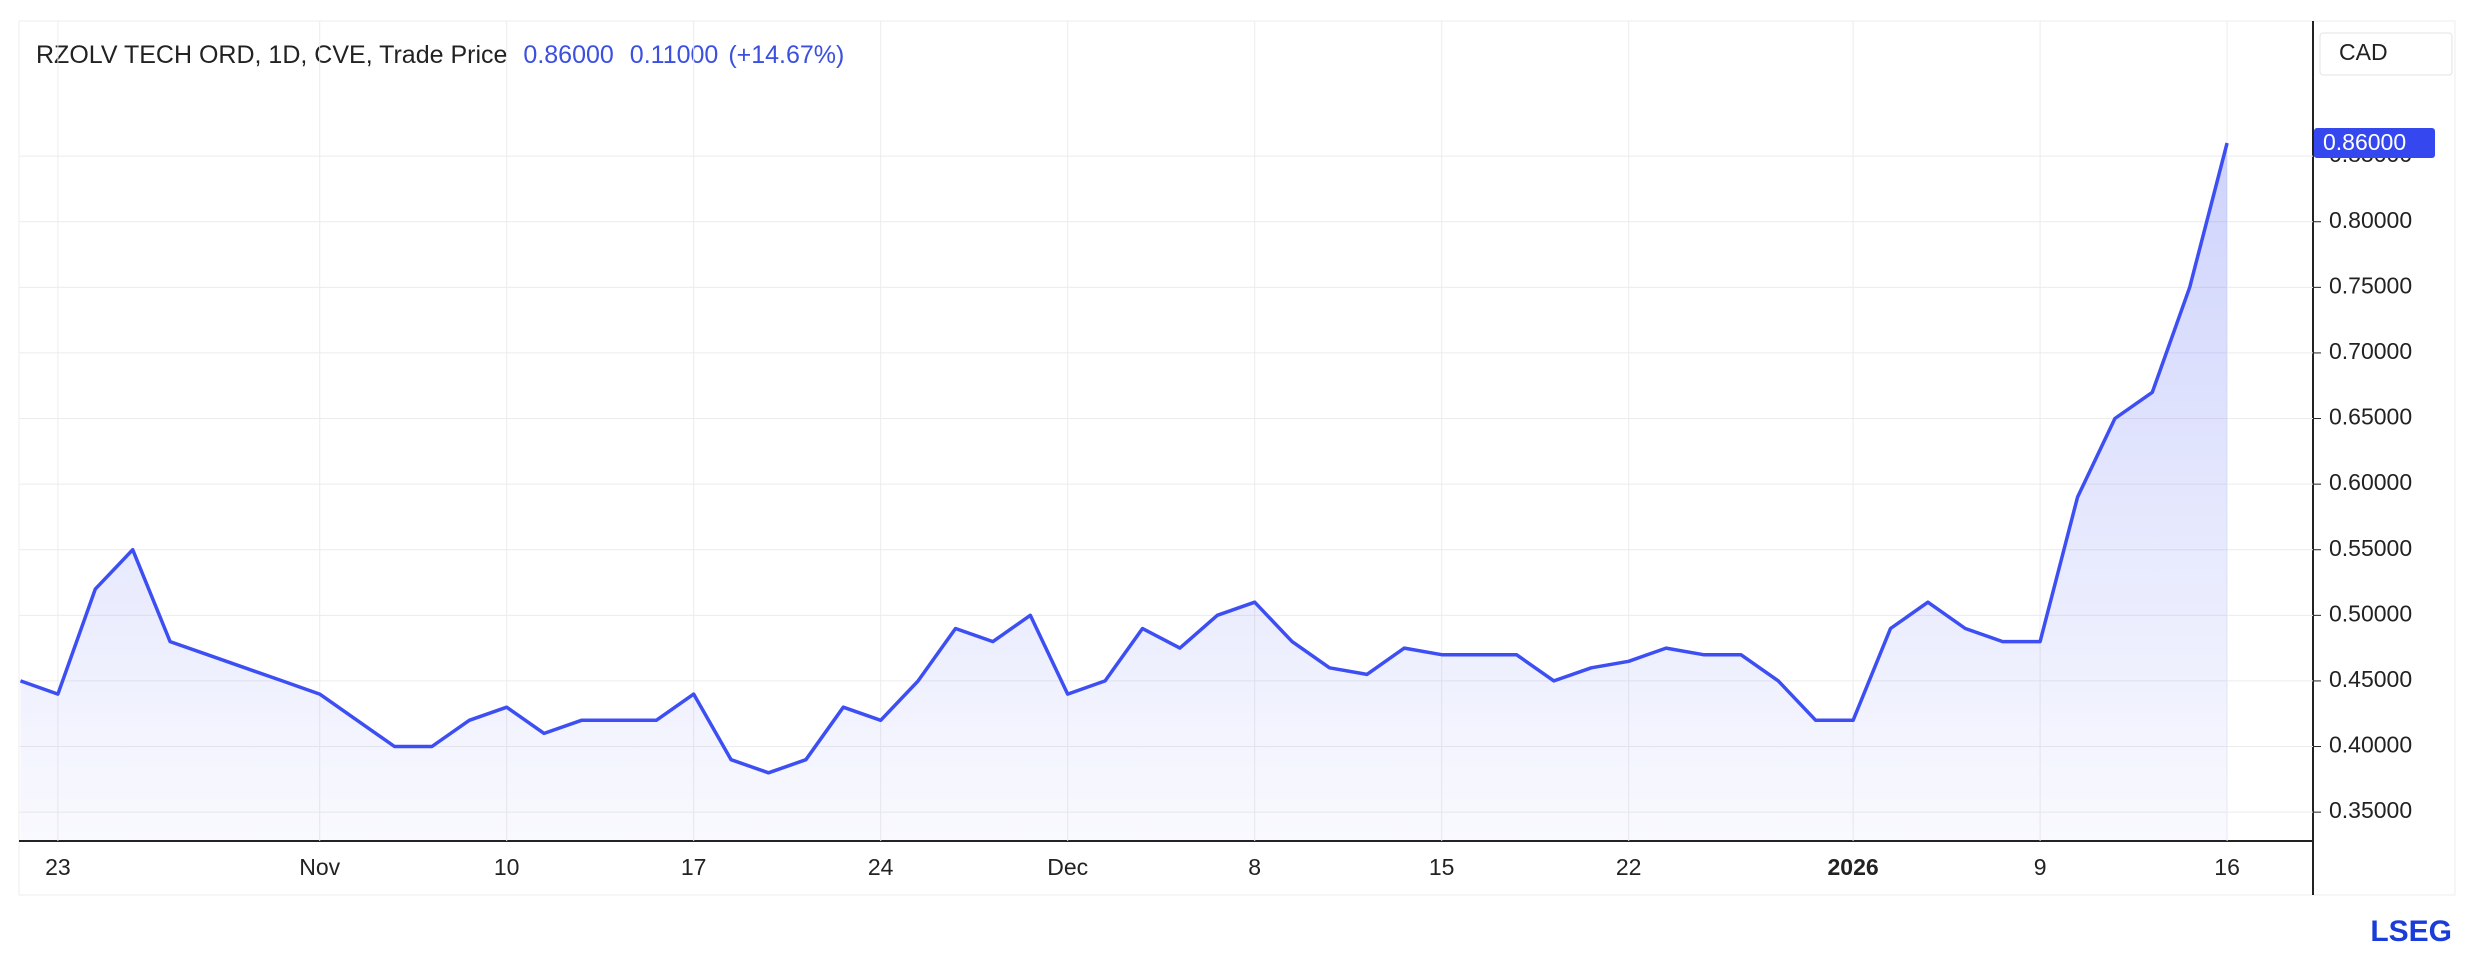 This screenshot has width=2474, height=956. I want to click on x-tick-label: 15, so click(1442, 867).